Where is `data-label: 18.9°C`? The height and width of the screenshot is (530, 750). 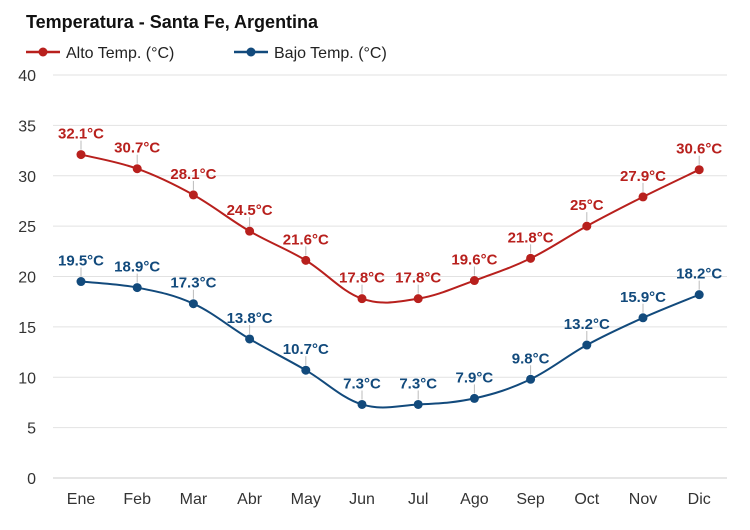
data-label: 18.9°C is located at coordinates (137, 267).